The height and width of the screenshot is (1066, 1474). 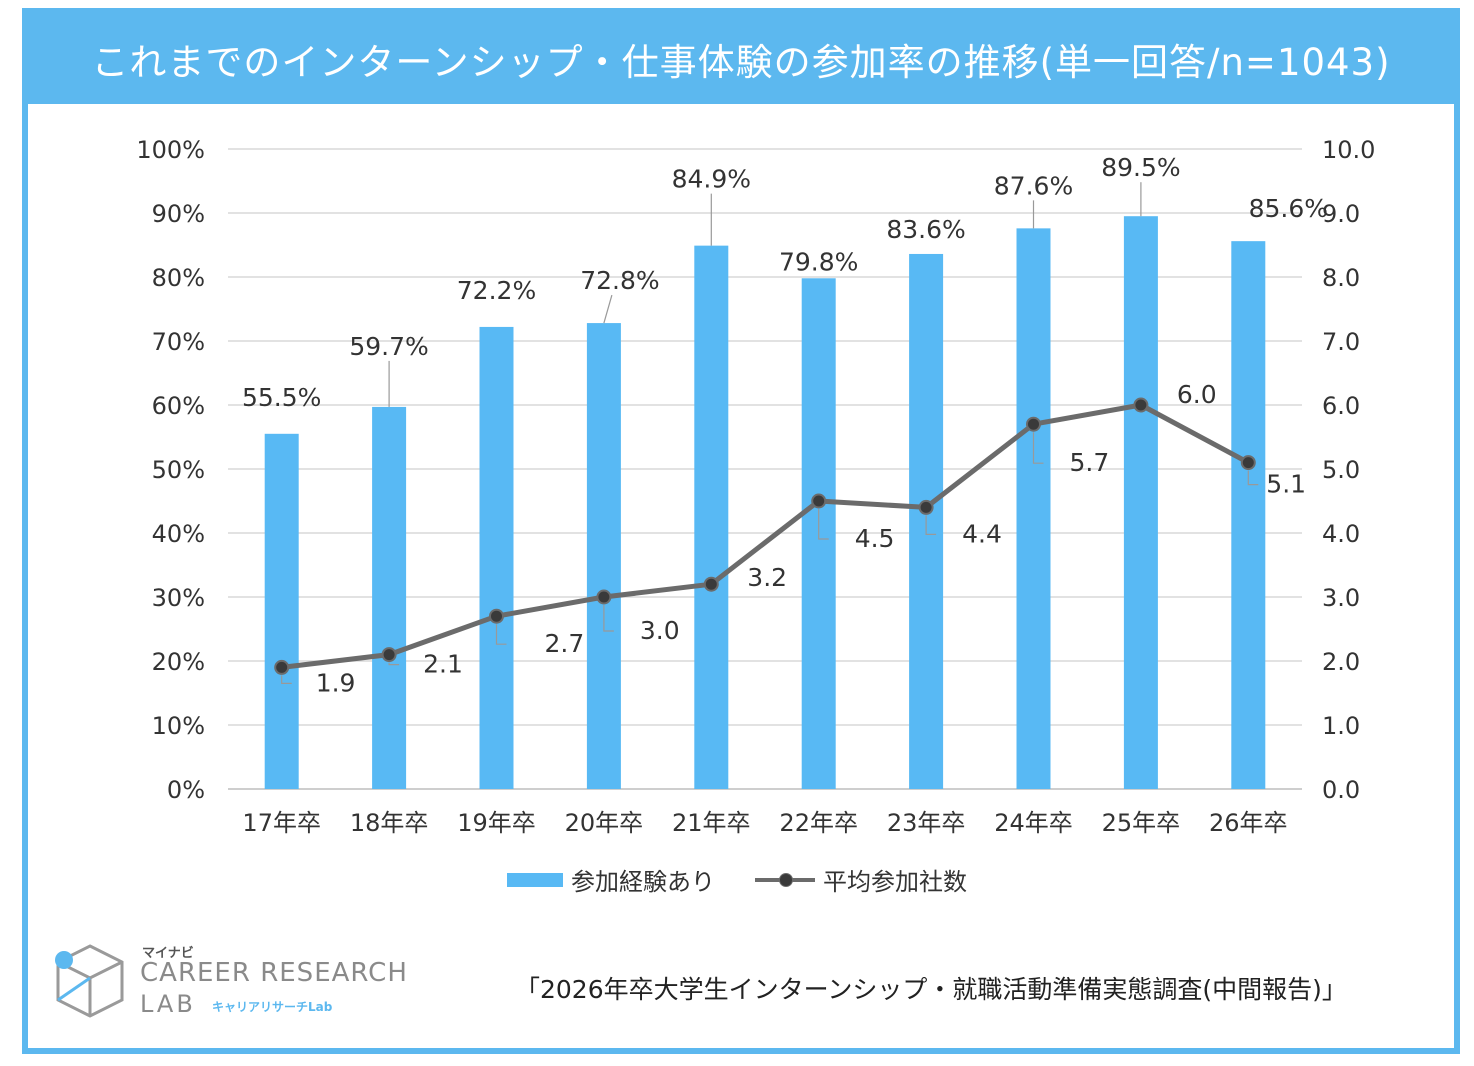 I want to click on line-data-label: 2.7, so click(x=565, y=643).